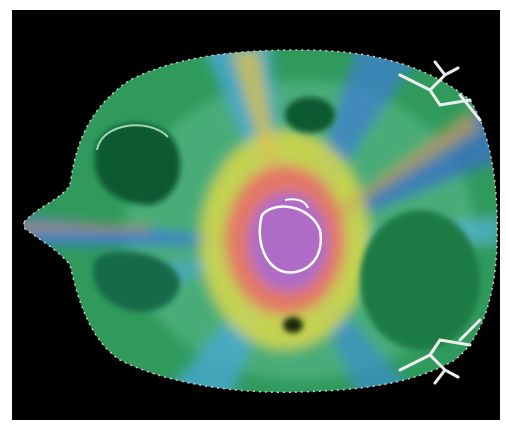  I want to click on ear-clip-top, so click(440, 91).